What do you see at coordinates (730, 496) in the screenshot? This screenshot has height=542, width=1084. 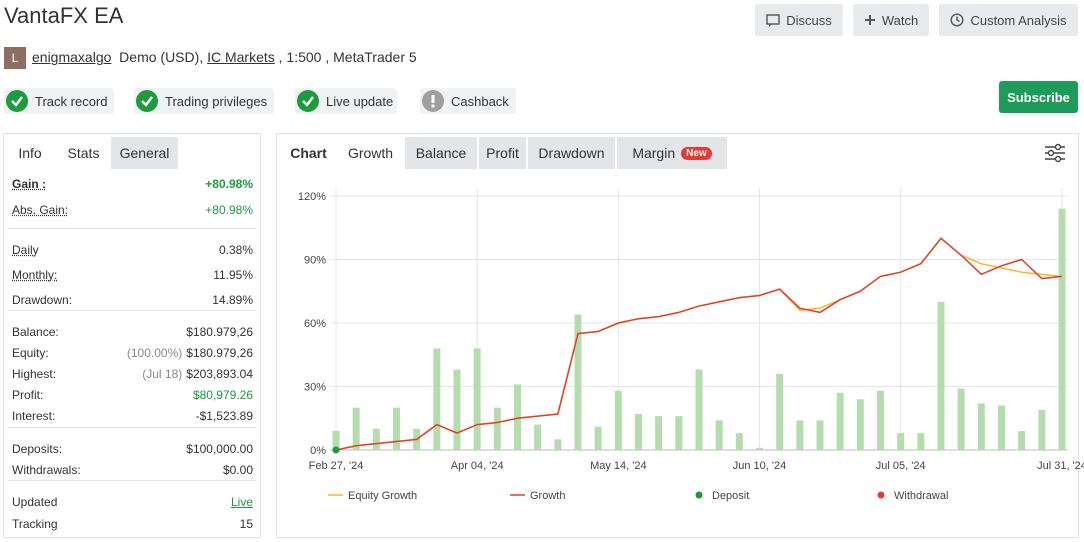 I see `legend-label: Deposit` at bounding box center [730, 496].